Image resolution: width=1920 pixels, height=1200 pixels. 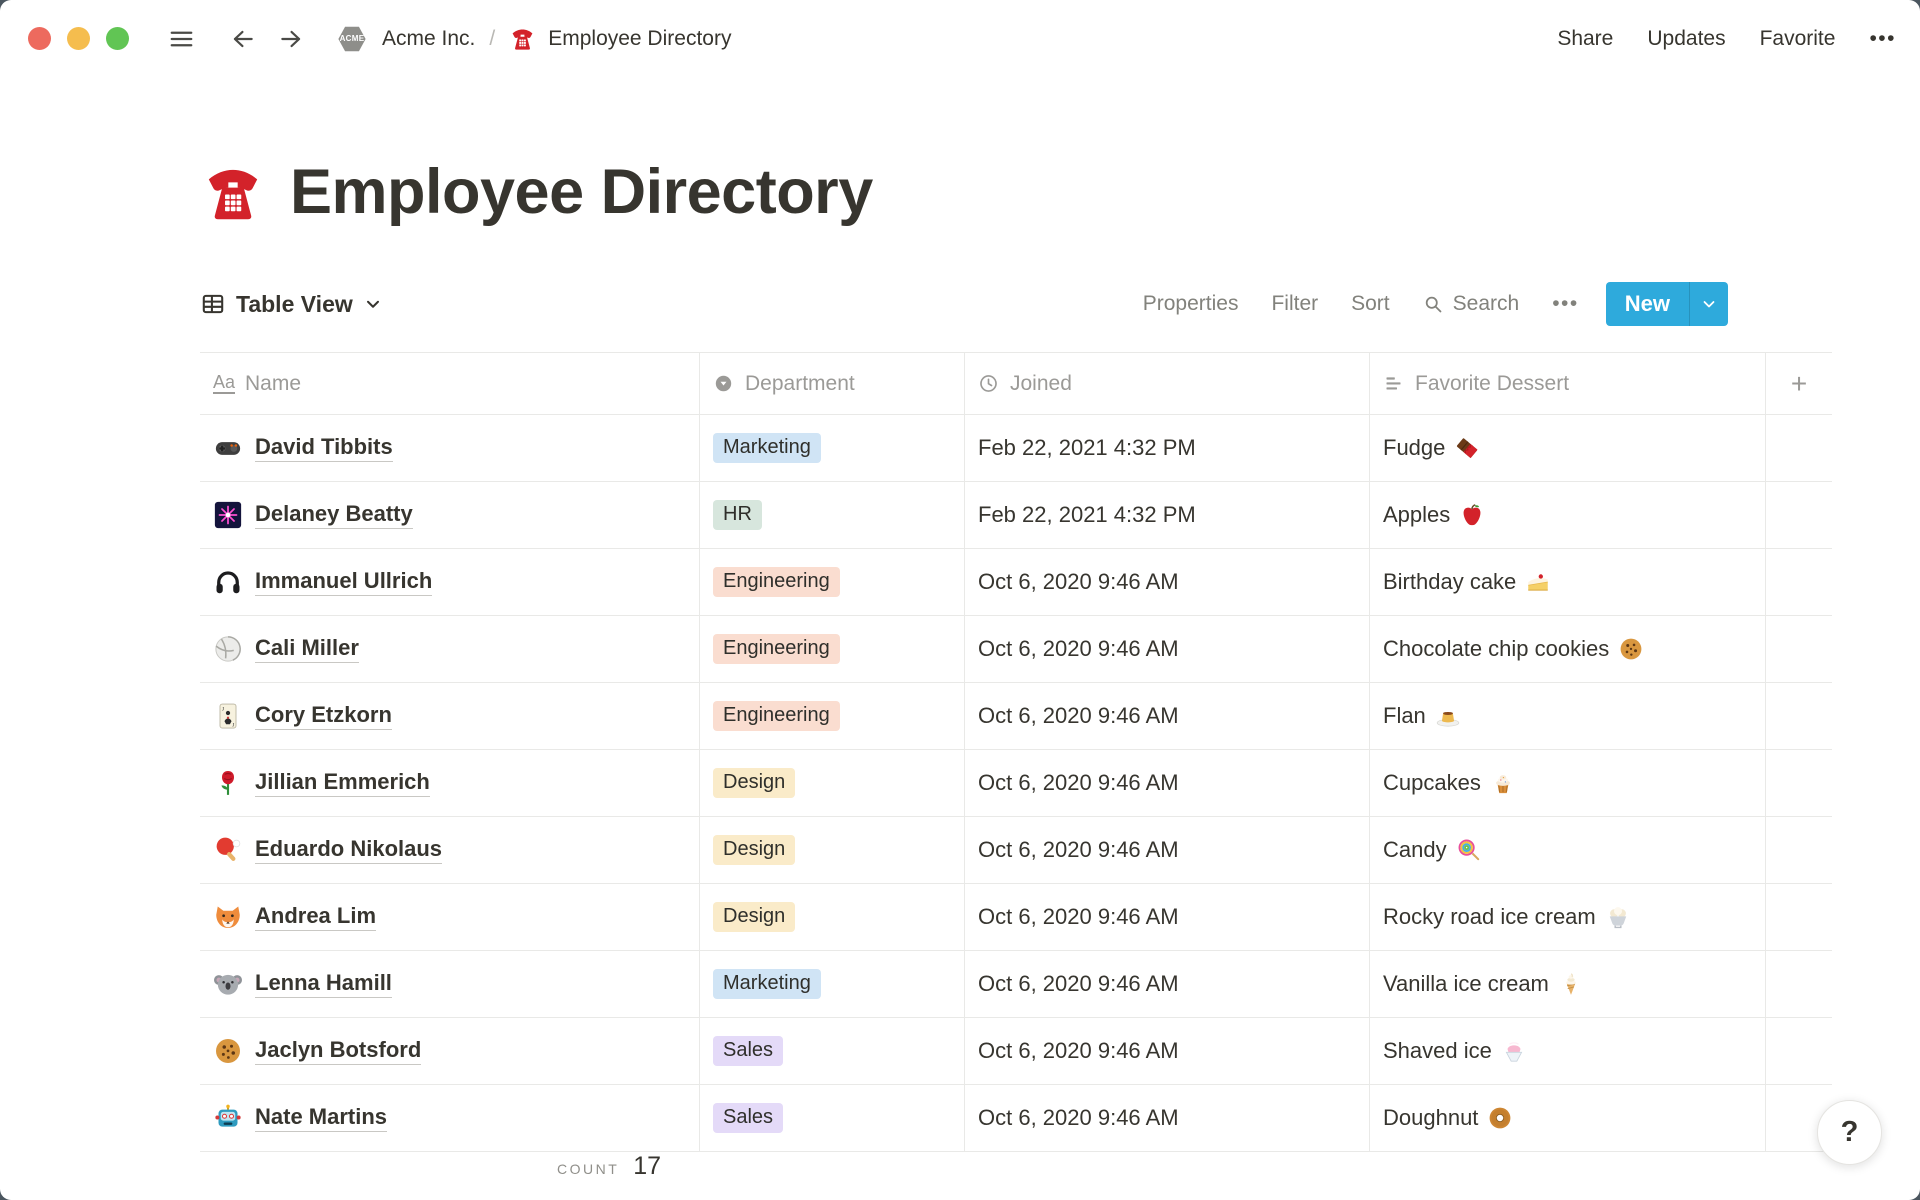 What do you see at coordinates (1585, 38) in the screenshot?
I see `share-button: Share` at bounding box center [1585, 38].